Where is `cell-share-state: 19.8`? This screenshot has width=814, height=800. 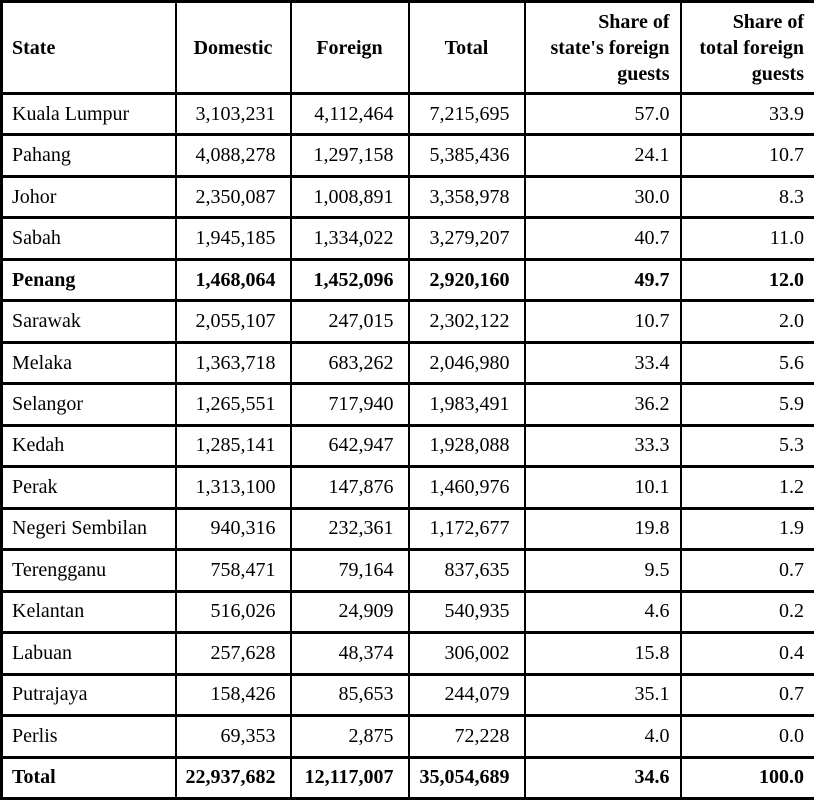
cell-share-state: 19.8 is located at coordinates (602, 529).